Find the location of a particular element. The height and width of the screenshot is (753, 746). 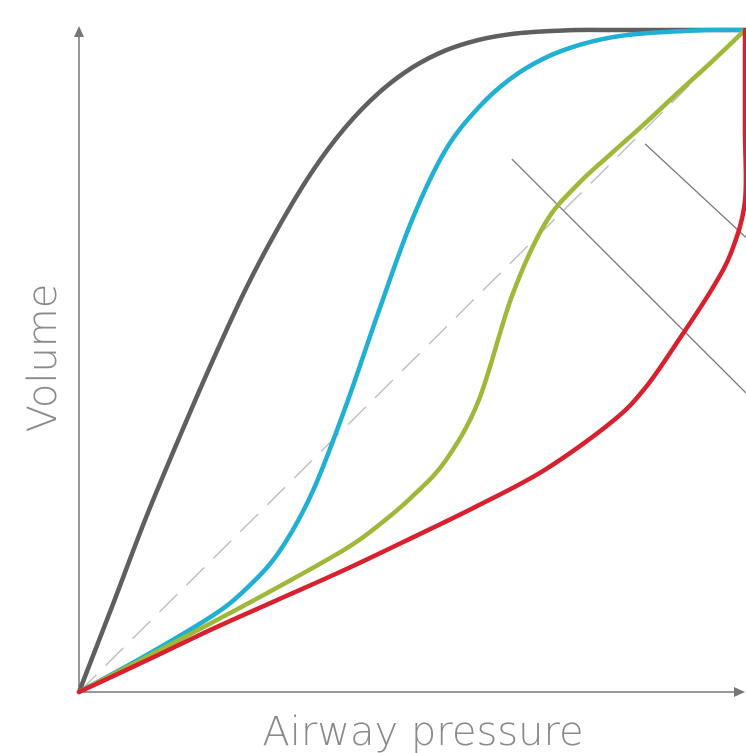

y-axis-label: Volume is located at coordinates (43, 358).